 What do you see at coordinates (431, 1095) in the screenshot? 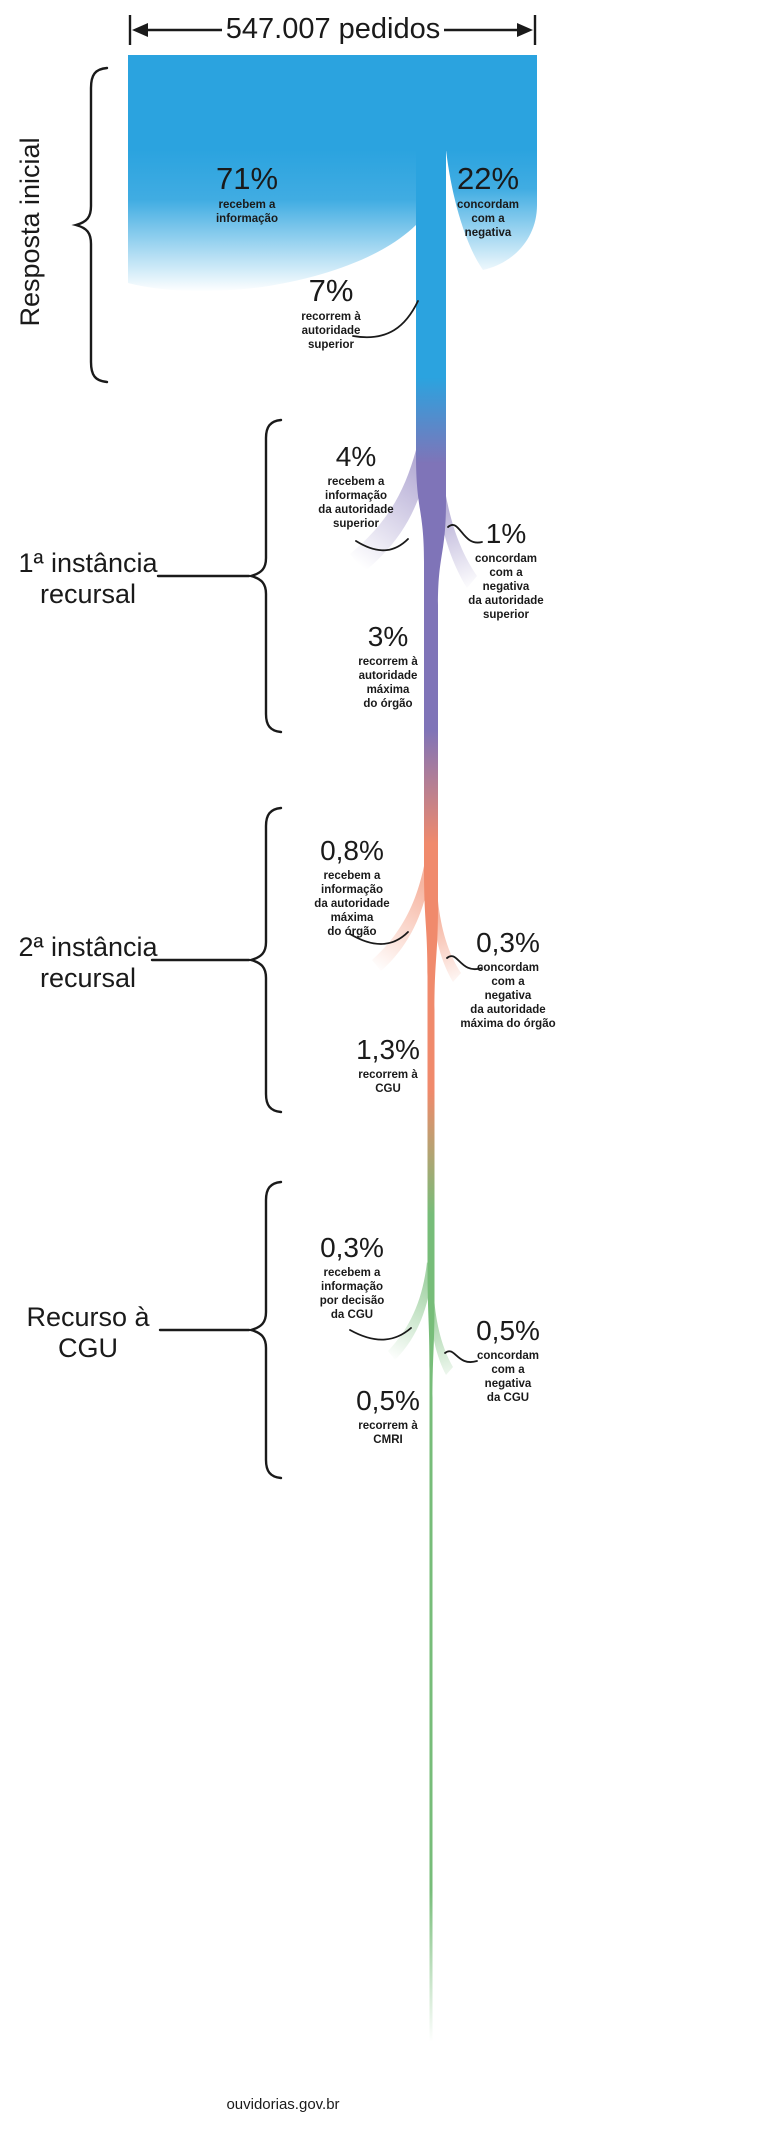
I see `flow-appeal-band` at bounding box center [431, 1095].